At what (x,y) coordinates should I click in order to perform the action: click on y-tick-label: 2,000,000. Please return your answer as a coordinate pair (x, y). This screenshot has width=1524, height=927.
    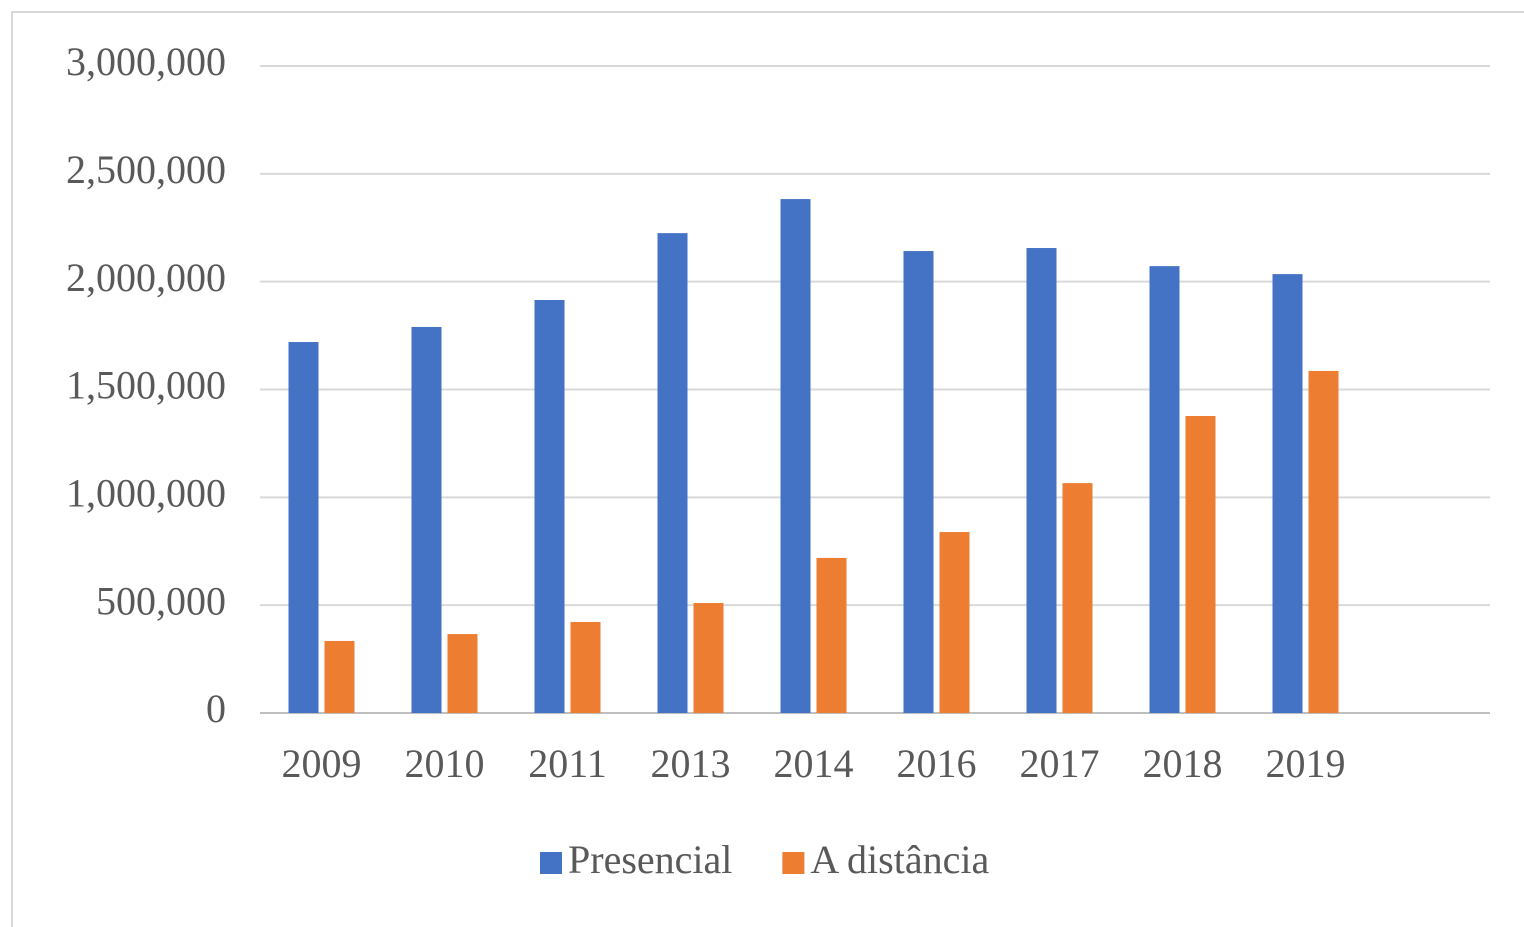
    Looking at the image, I should click on (146, 277).